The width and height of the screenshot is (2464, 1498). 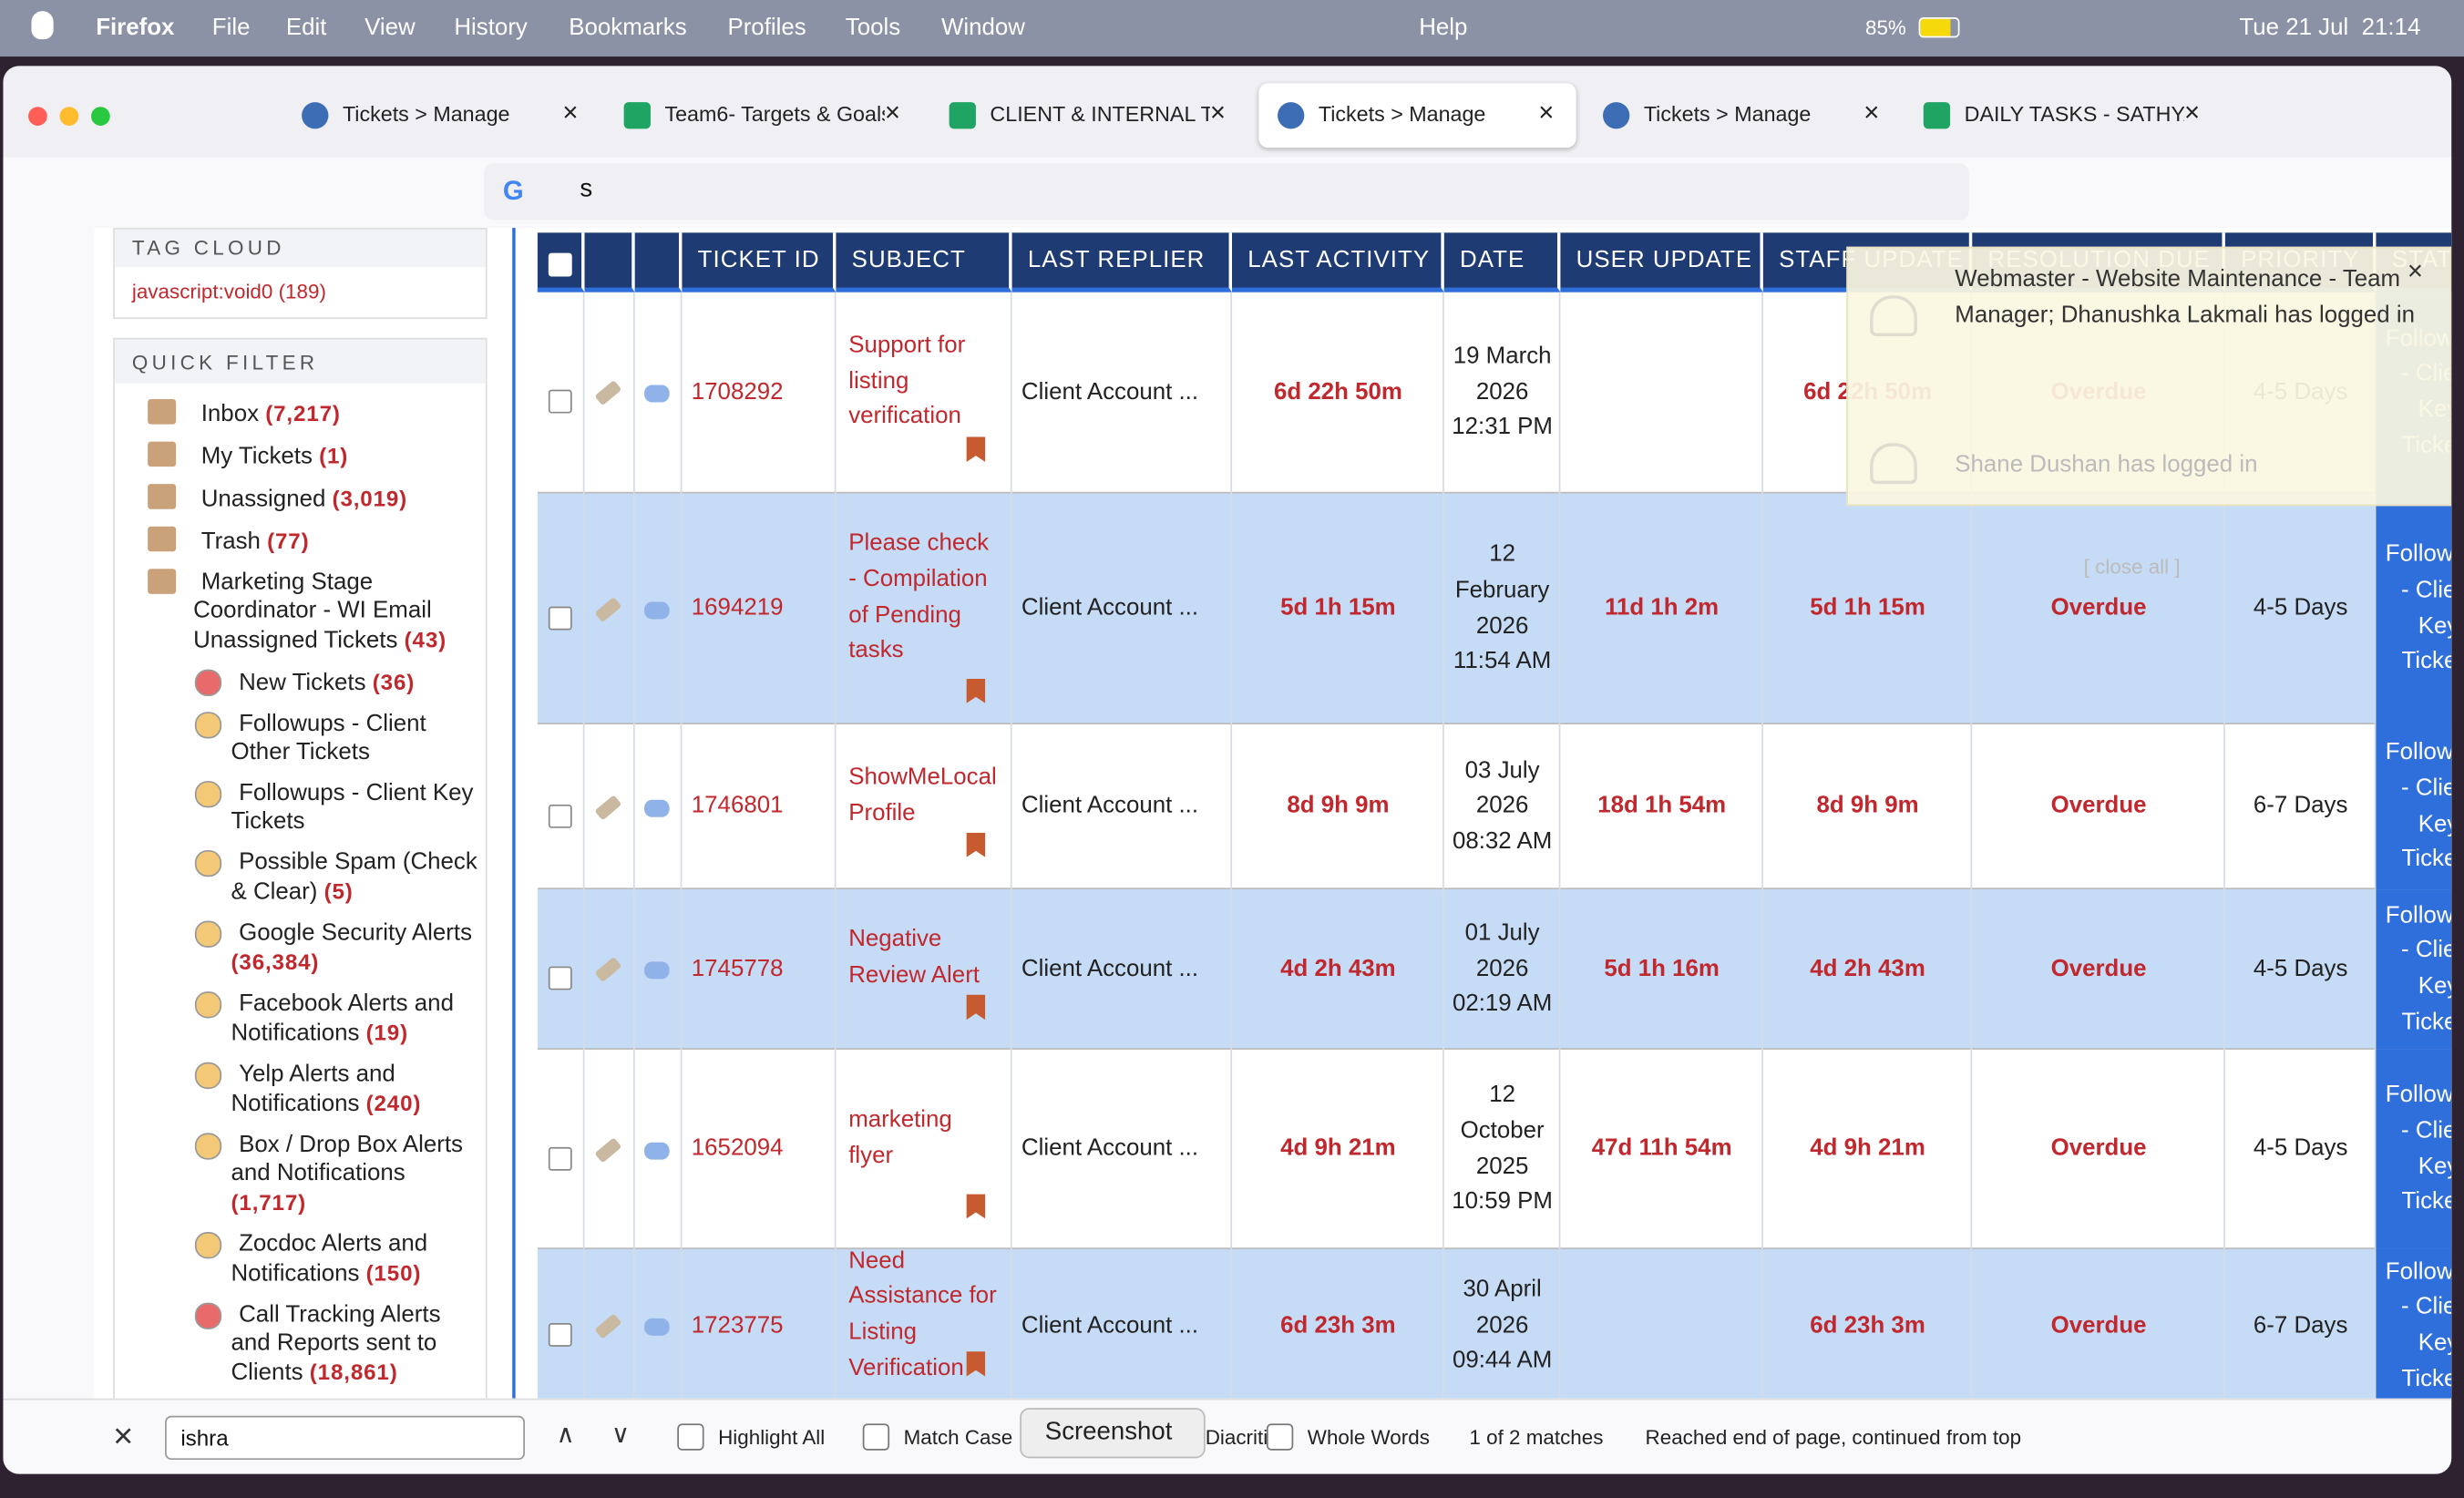 I want to click on cell-1: marketing flyer, so click(x=900, y=1137).